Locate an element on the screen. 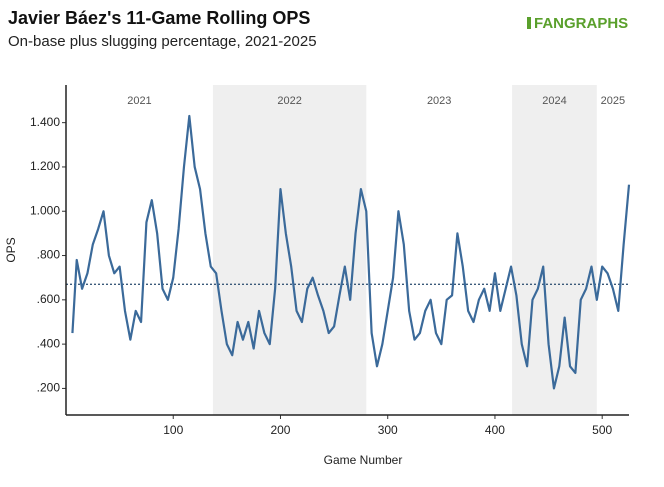 The width and height of the screenshot is (664, 487). x-axis-label: Game Number is located at coordinates (363, 460).